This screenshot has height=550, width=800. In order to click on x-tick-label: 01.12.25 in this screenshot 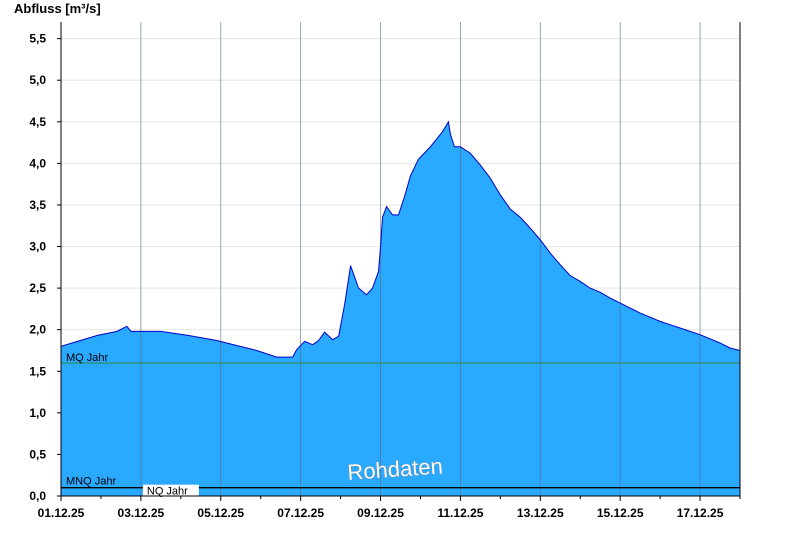, I will do `click(61, 513)`.